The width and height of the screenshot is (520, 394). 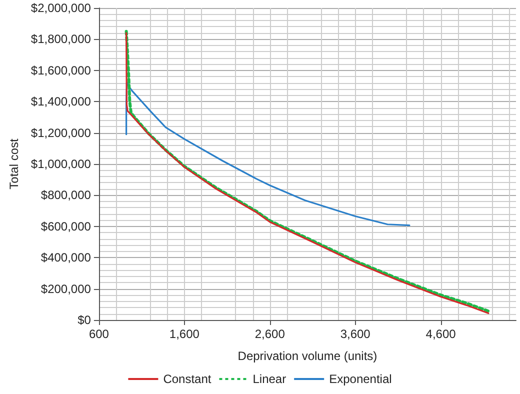 What do you see at coordinates (66, 195) in the screenshot?
I see `y-tick-label: $800,000` at bounding box center [66, 195].